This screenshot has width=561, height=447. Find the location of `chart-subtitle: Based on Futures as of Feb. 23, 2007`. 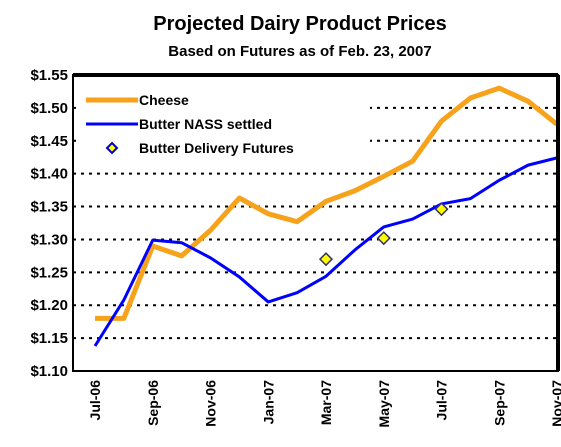

chart-subtitle: Based on Futures as of Feb. 23, 2007 is located at coordinates (299, 51).